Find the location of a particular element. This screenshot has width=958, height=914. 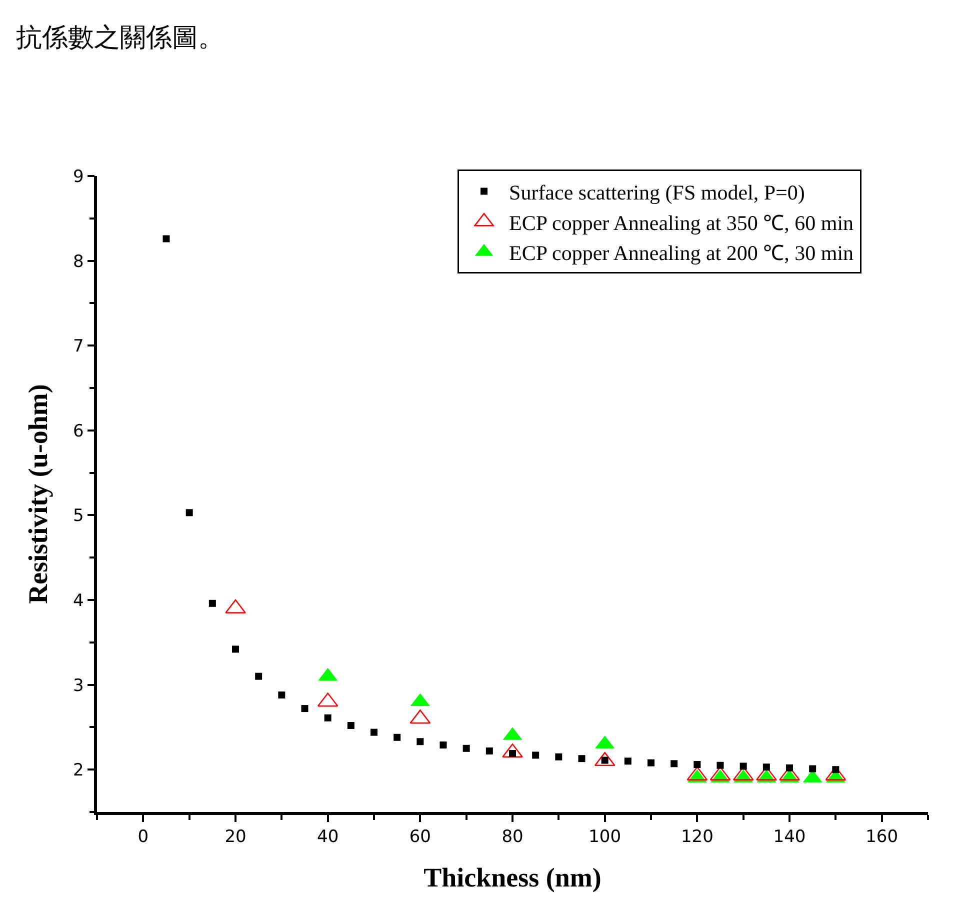

x-tick-label: 100 is located at coordinates (605, 837).